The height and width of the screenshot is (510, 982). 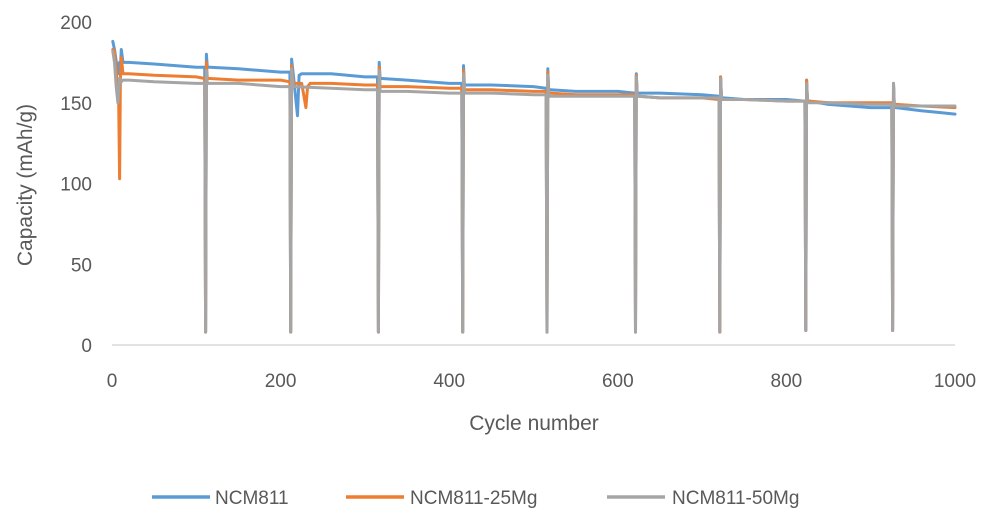 I want to click on y-tick-label: 150, so click(x=76, y=104).